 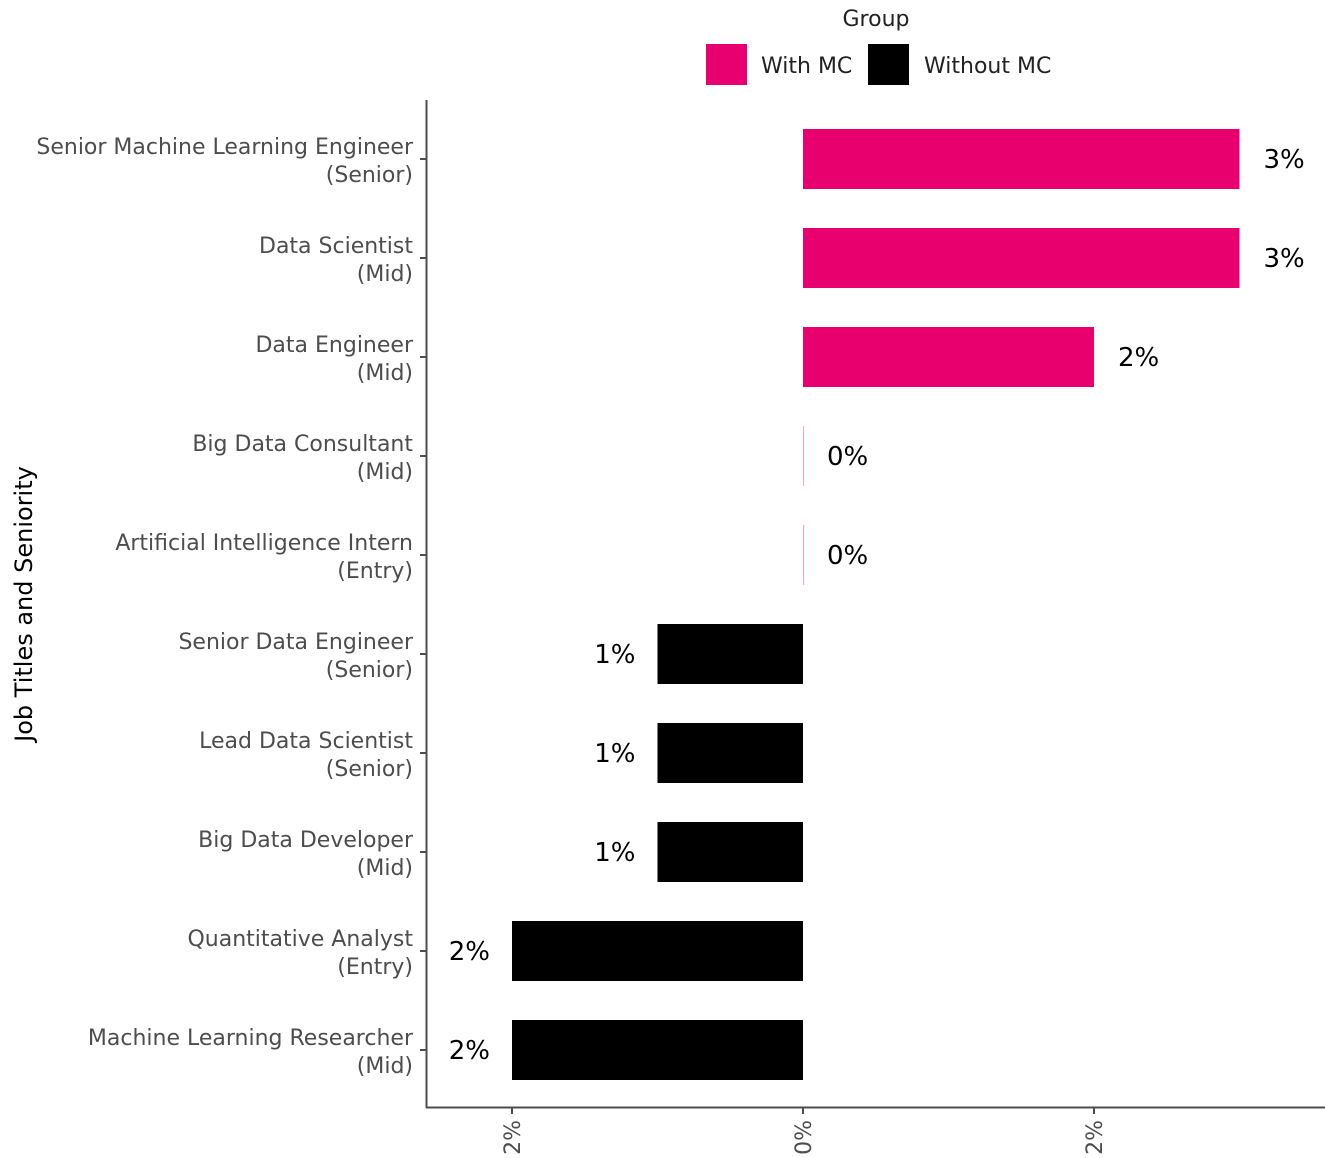 I want to click on category-title: Data Scientist, so click(x=336, y=246).